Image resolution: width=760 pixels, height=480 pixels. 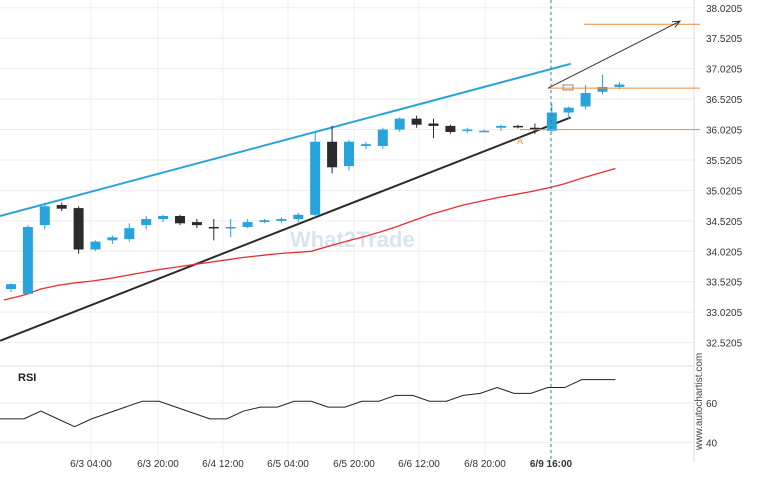 I want to click on x-tick-label: 6/8 20:00, so click(x=485, y=464).